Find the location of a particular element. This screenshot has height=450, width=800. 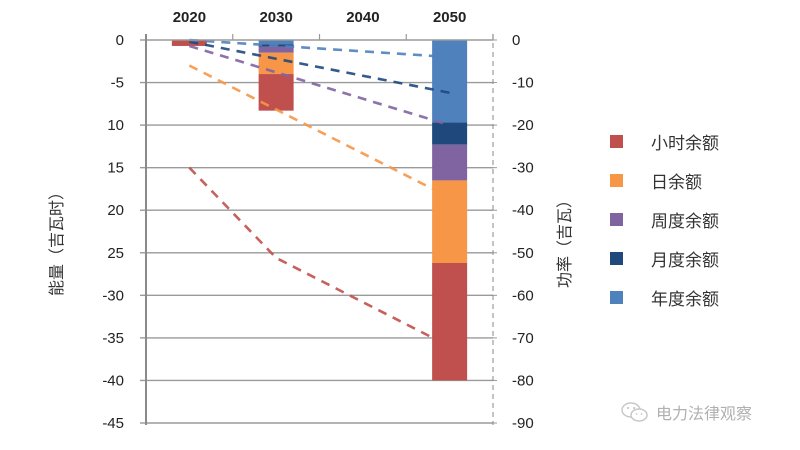

legend-item: 周度余额 is located at coordinates (664, 219).